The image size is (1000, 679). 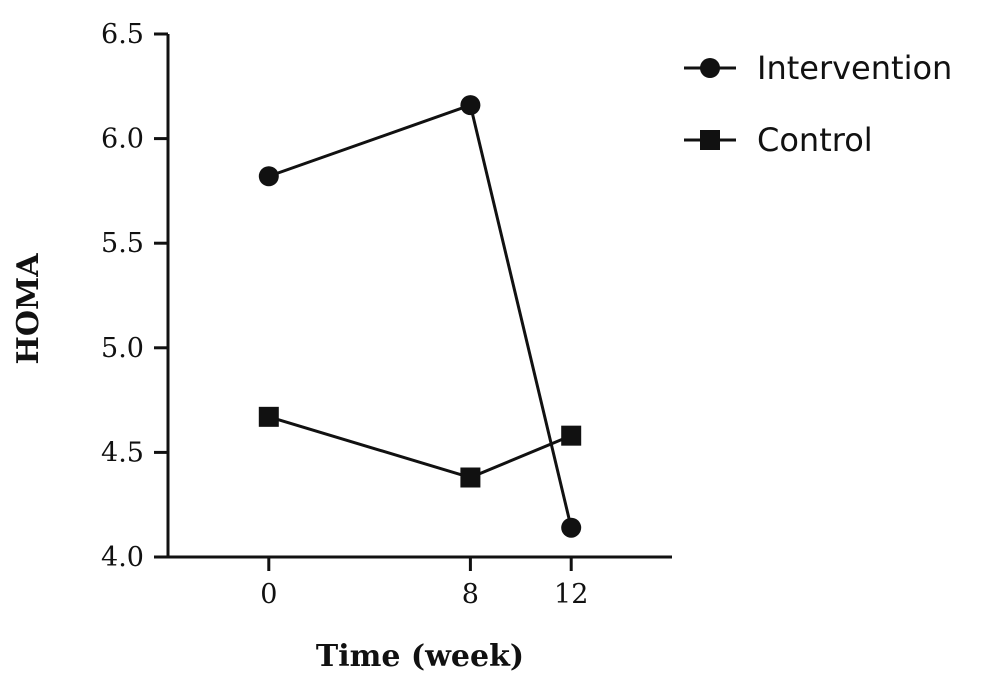 What do you see at coordinates (815, 140) in the screenshot?
I see `legend-label: Control` at bounding box center [815, 140].